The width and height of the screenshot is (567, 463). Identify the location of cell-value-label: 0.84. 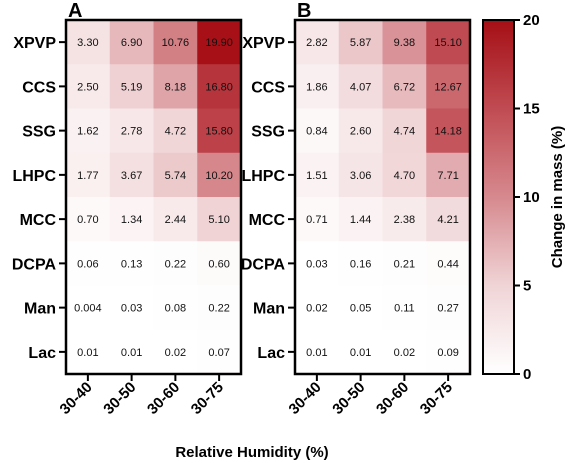
(316, 132).